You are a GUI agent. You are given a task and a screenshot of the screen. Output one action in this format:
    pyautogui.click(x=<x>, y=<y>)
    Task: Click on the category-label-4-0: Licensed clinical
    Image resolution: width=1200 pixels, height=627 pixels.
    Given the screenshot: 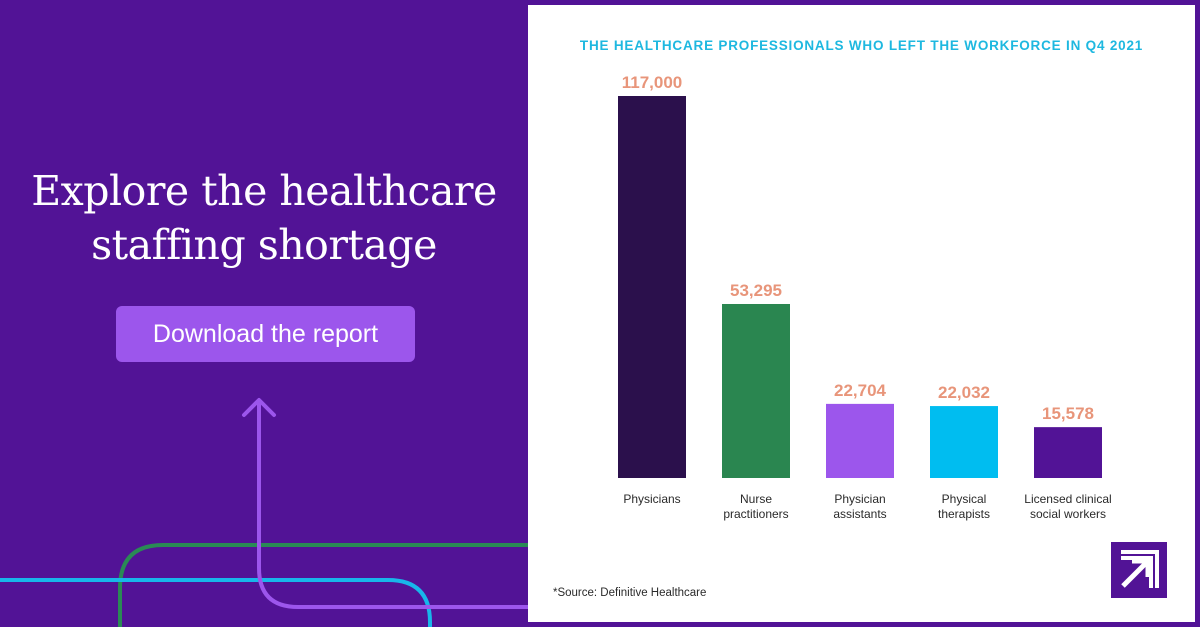 What is the action you would take?
    pyautogui.click(x=1067, y=499)
    